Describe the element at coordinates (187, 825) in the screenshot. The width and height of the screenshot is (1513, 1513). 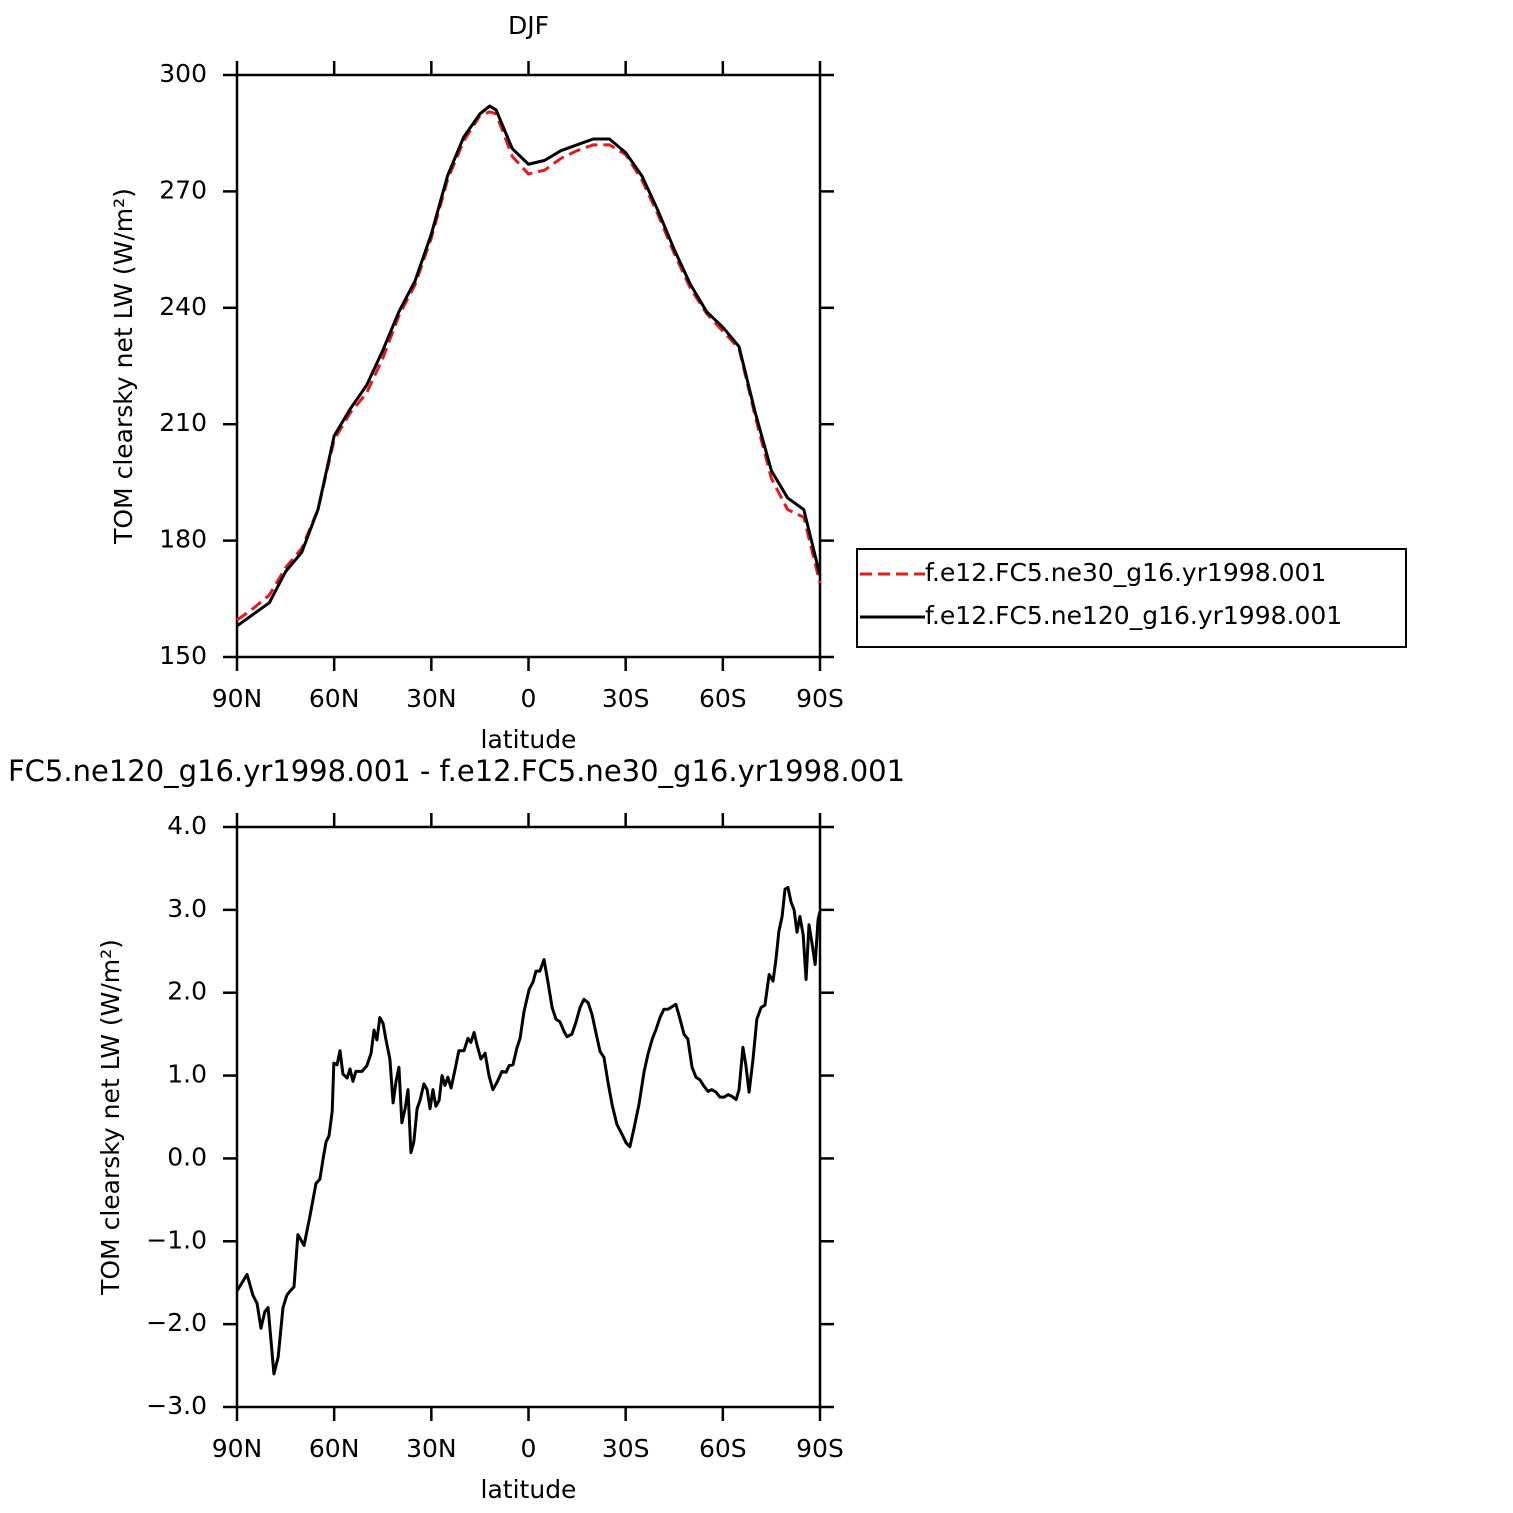
I see `y-tick-label: 4.0` at that location.